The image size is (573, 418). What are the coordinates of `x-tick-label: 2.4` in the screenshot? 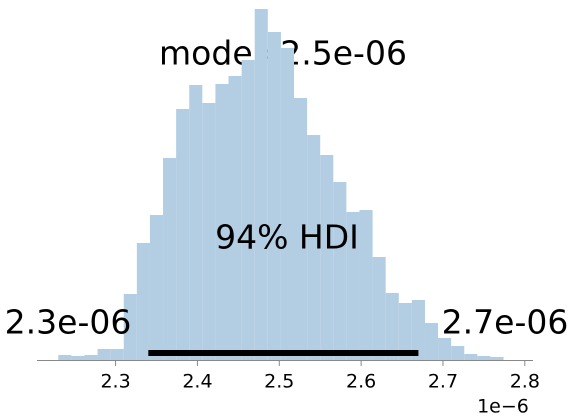 It's located at (197, 382).